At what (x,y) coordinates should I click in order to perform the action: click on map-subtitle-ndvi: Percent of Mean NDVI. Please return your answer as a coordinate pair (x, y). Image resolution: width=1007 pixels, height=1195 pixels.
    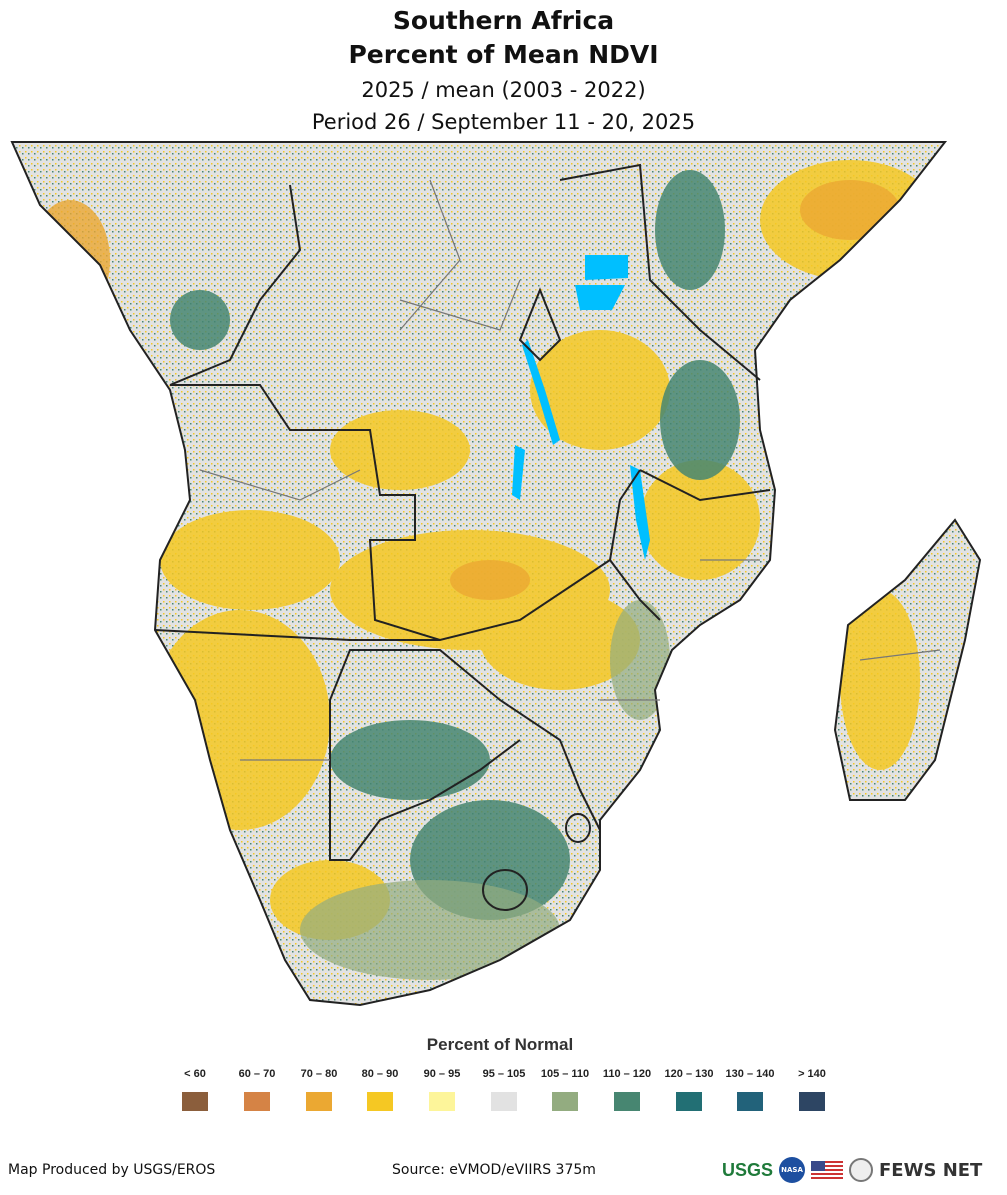
    Looking at the image, I should click on (503, 54).